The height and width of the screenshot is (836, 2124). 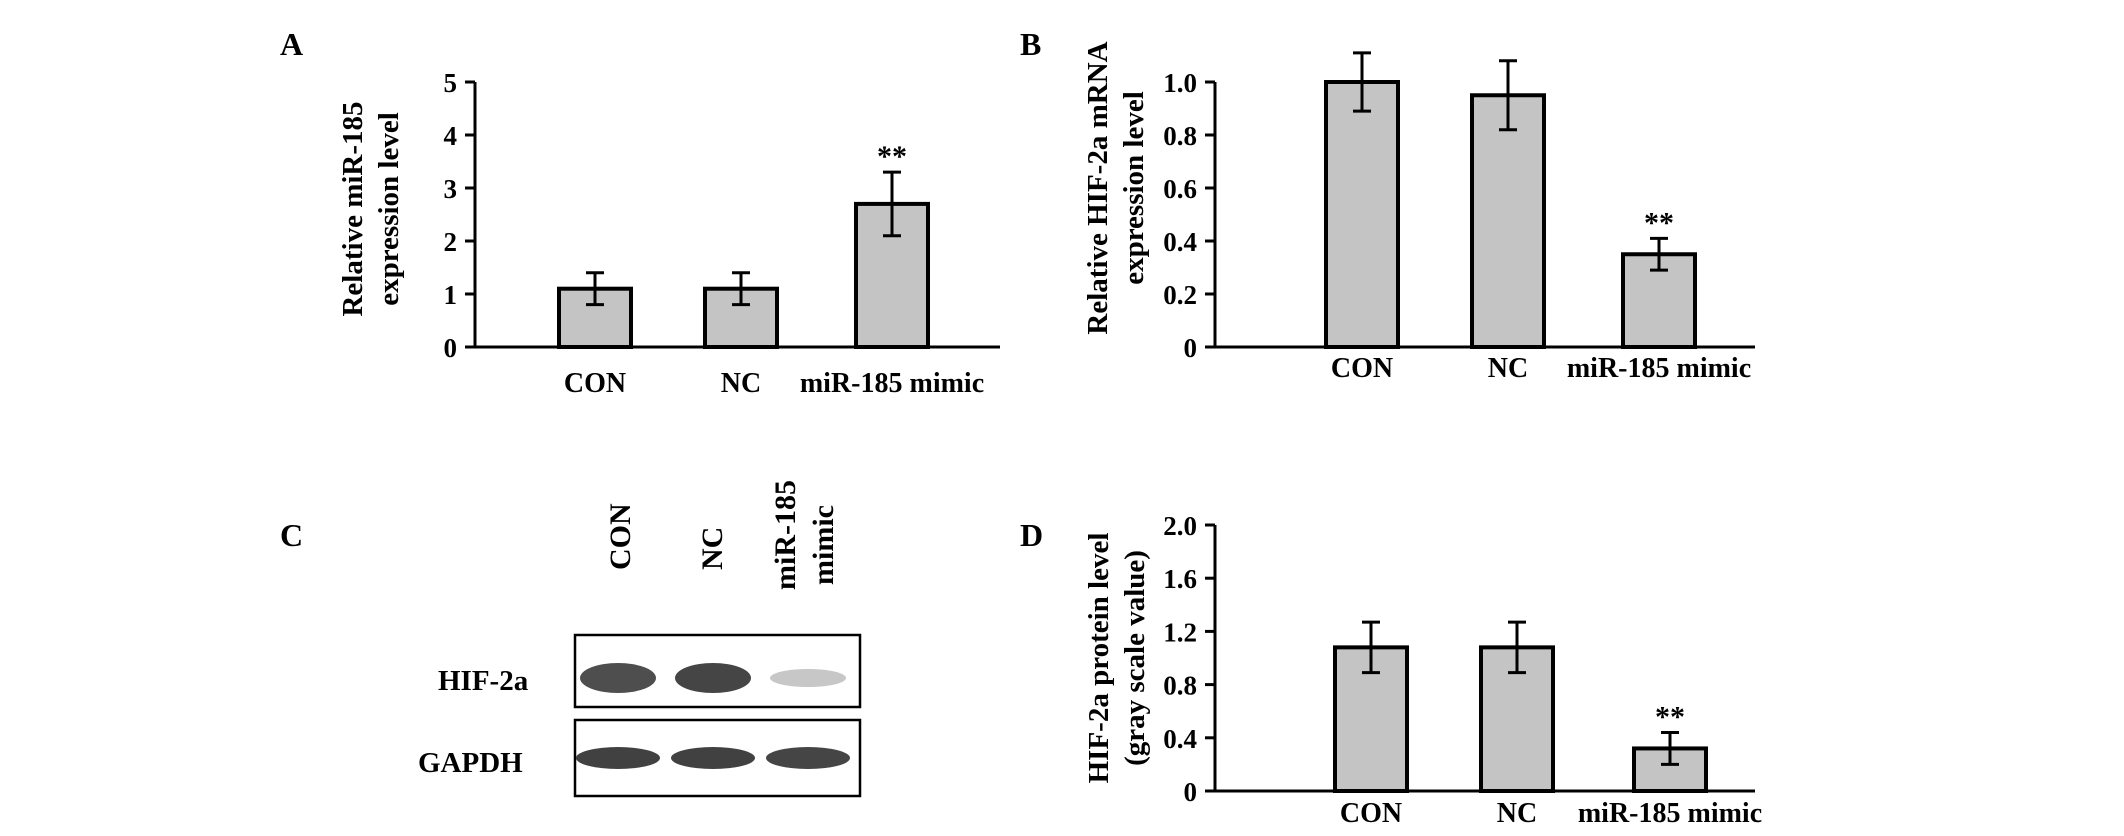 I want to click on chart-a-ylabel-line2: expression level, so click(x=389, y=209).